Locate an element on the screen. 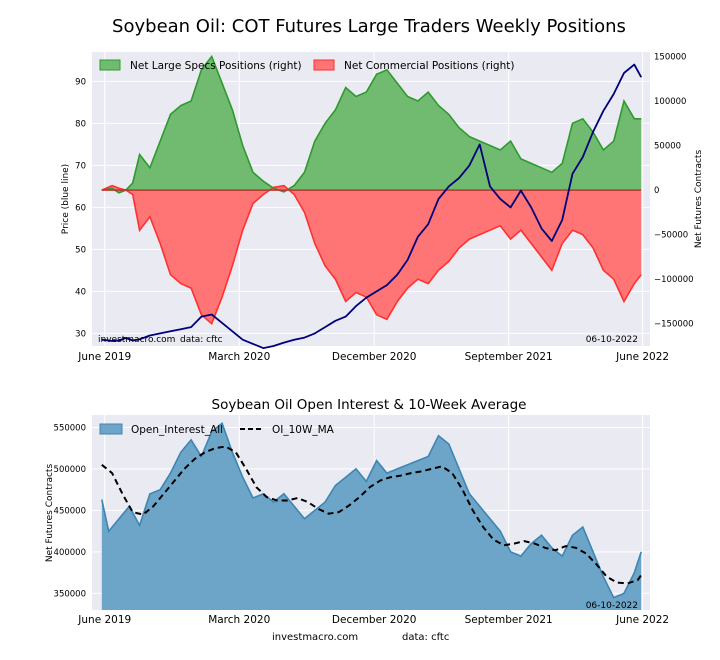 The width and height of the screenshot is (720, 660). y-tick-oi: 400000 is located at coordinates (70, 553).